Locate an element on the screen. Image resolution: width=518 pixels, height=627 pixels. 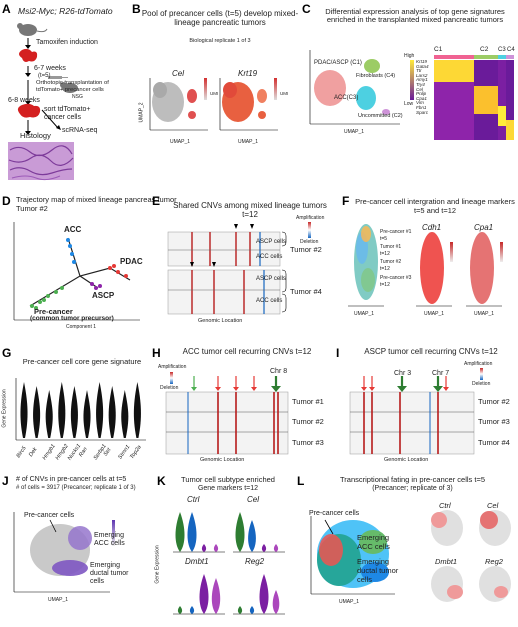
panel-k-label: K is located at coordinates (161, 481).